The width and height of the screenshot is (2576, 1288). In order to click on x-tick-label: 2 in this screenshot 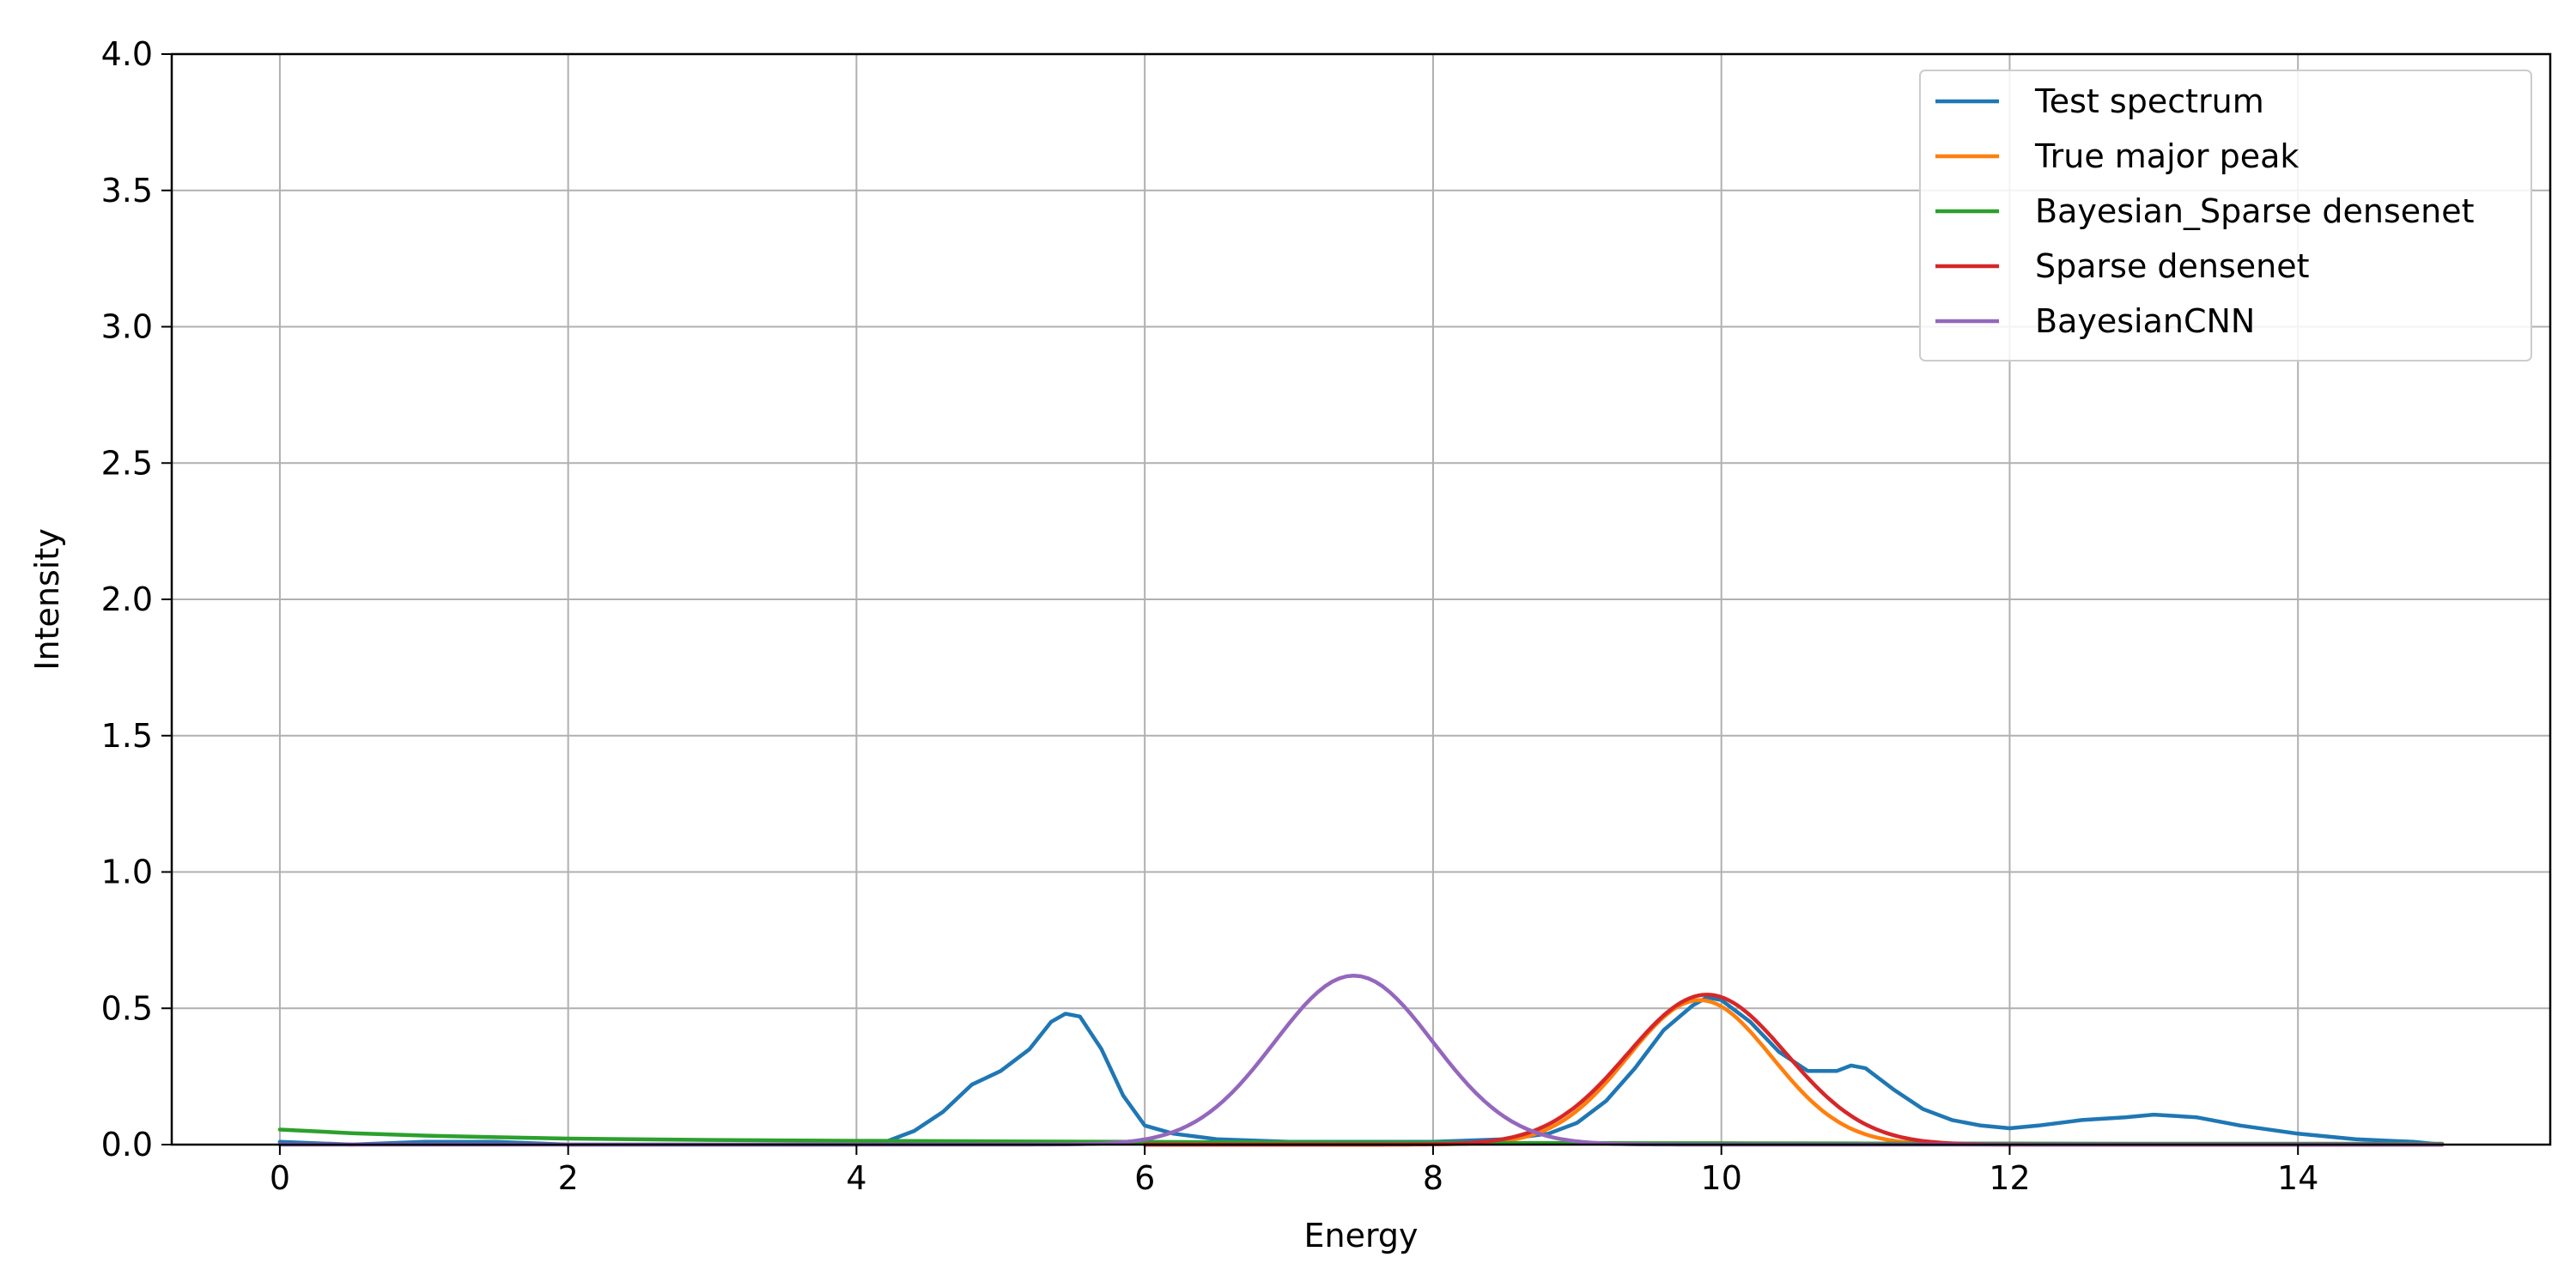, I will do `click(568, 1178)`.